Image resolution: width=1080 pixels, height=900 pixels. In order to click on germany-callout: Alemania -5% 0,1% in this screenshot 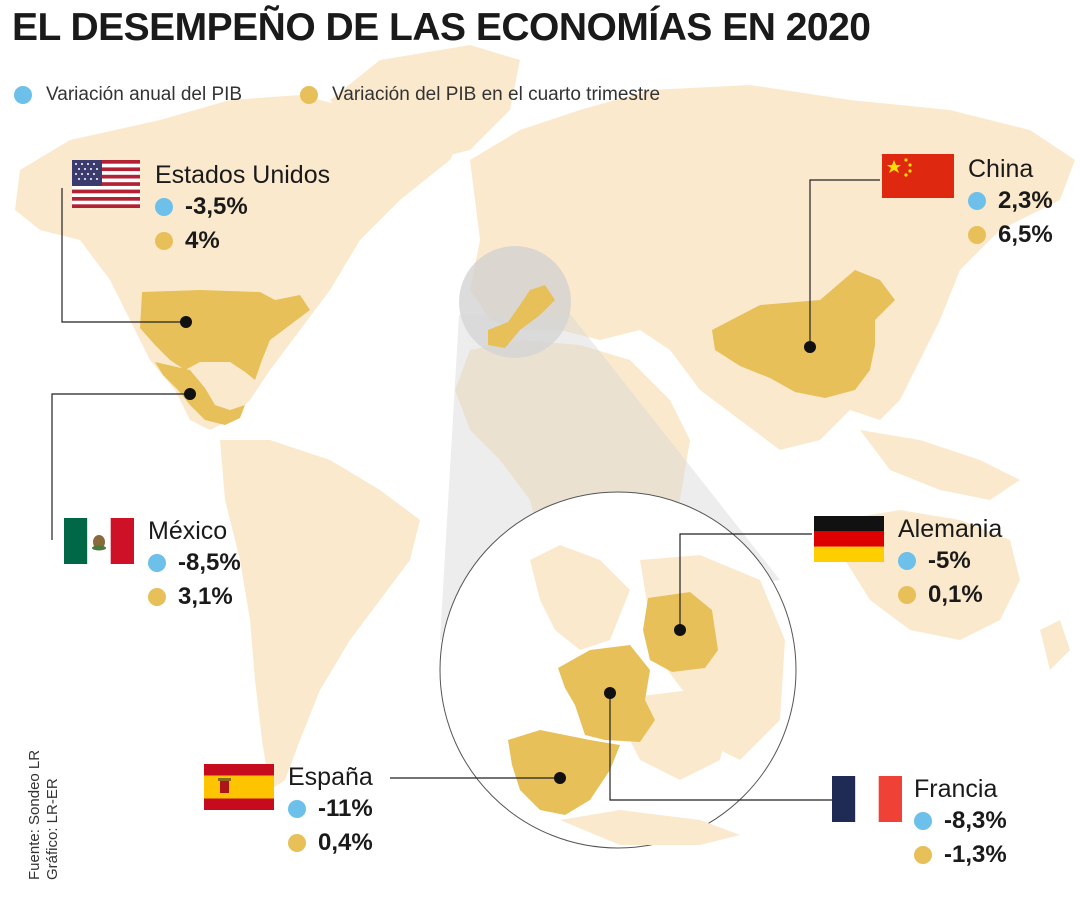, I will do `click(950, 563)`.